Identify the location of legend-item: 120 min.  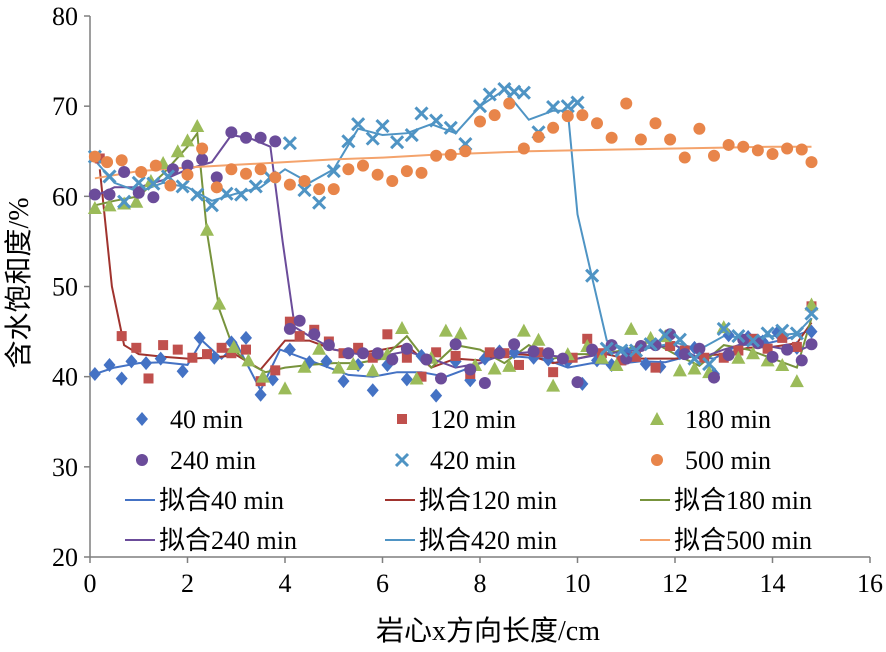
(456, 419).